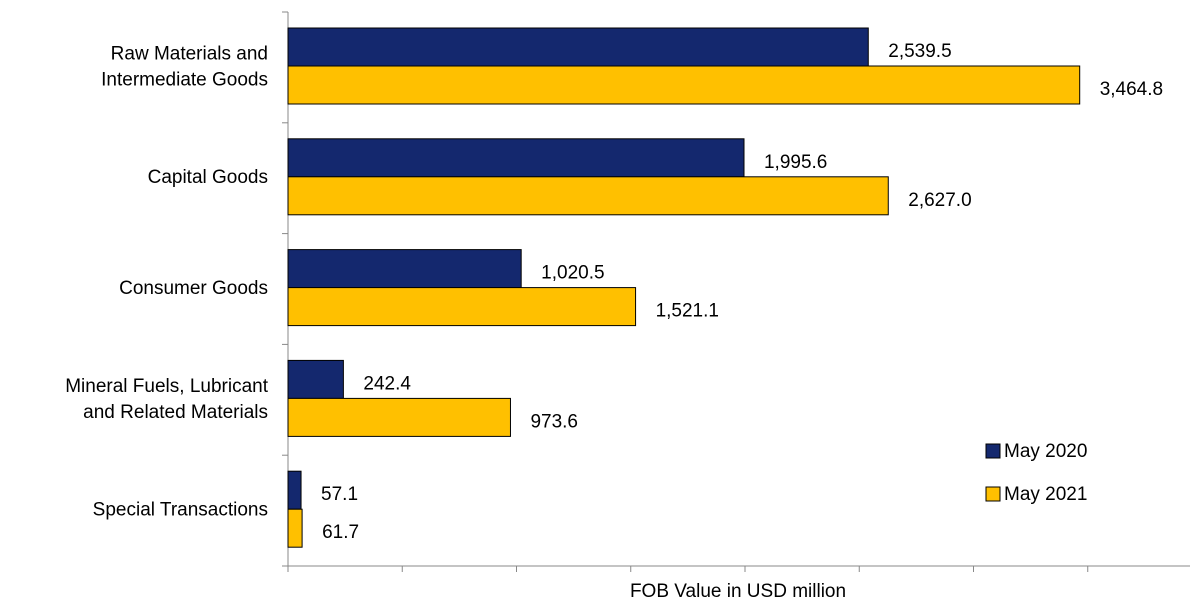  Describe the element at coordinates (687, 311) in the screenshot. I see `value-label: 1,521.1` at that location.